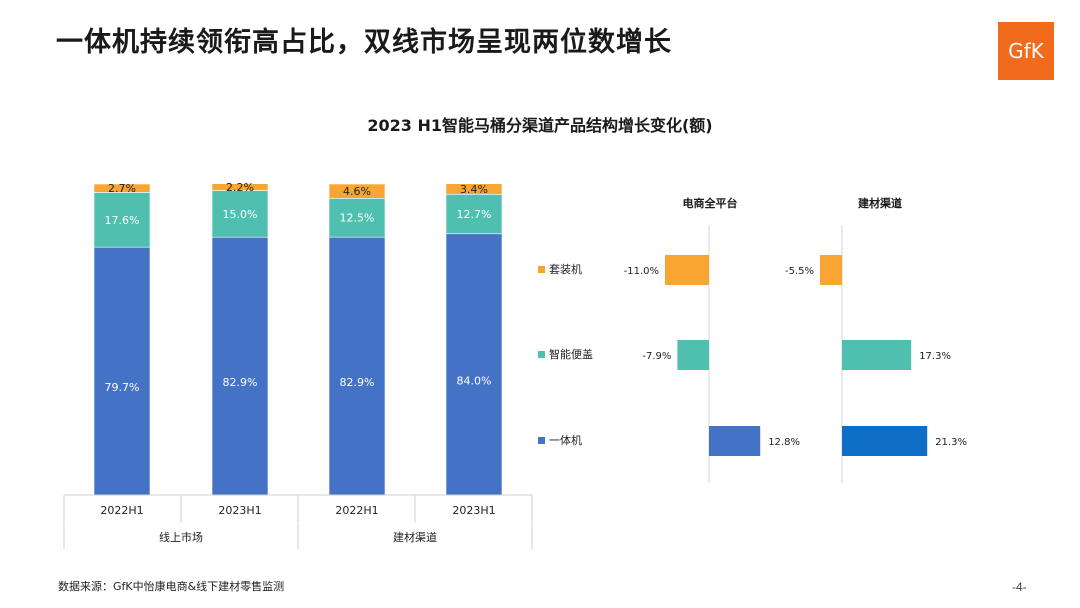 The height and width of the screenshot is (608, 1080). Describe the element at coordinates (565, 269) in the screenshot. I see `legend-label: 套装机` at that location.